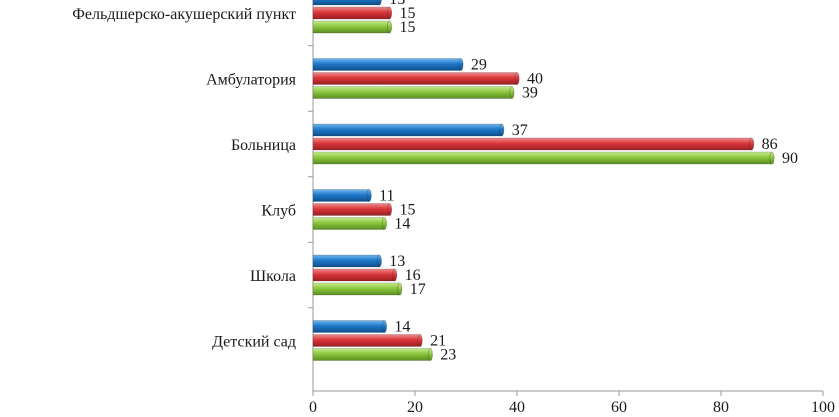  What do you see at coordinates (448, 355) in the screenshot?
I see `data-label: 23` at bounding box center [448, 355].